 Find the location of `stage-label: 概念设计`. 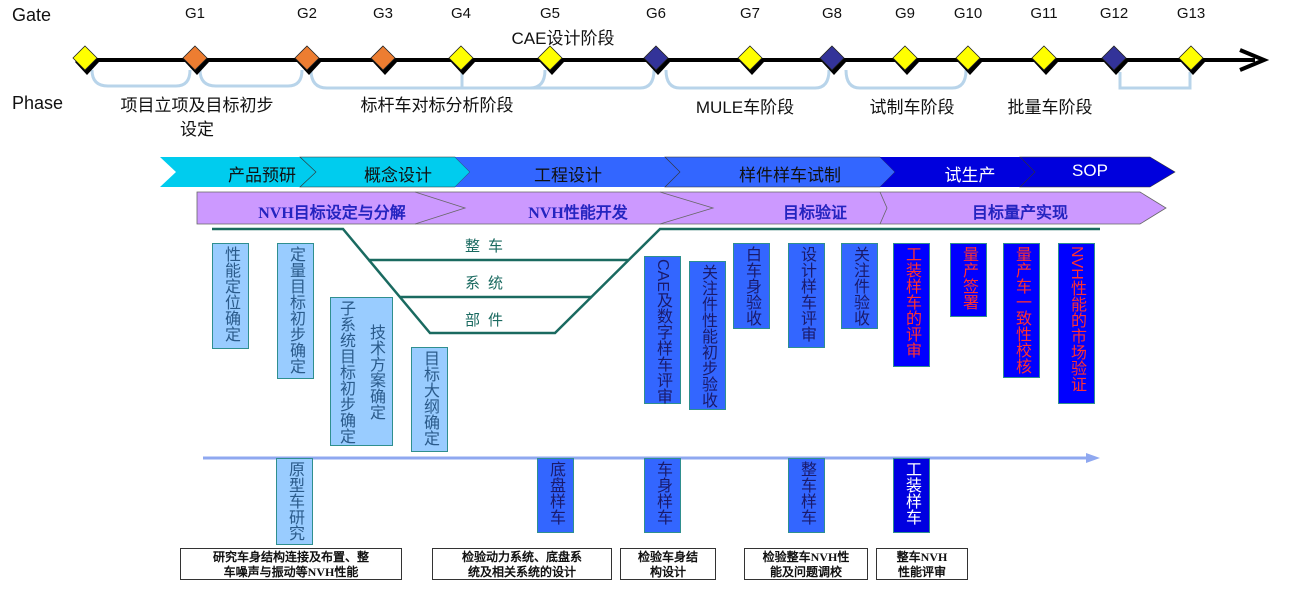

stage-label: 概念设计 is located at coordinates (398, 175).